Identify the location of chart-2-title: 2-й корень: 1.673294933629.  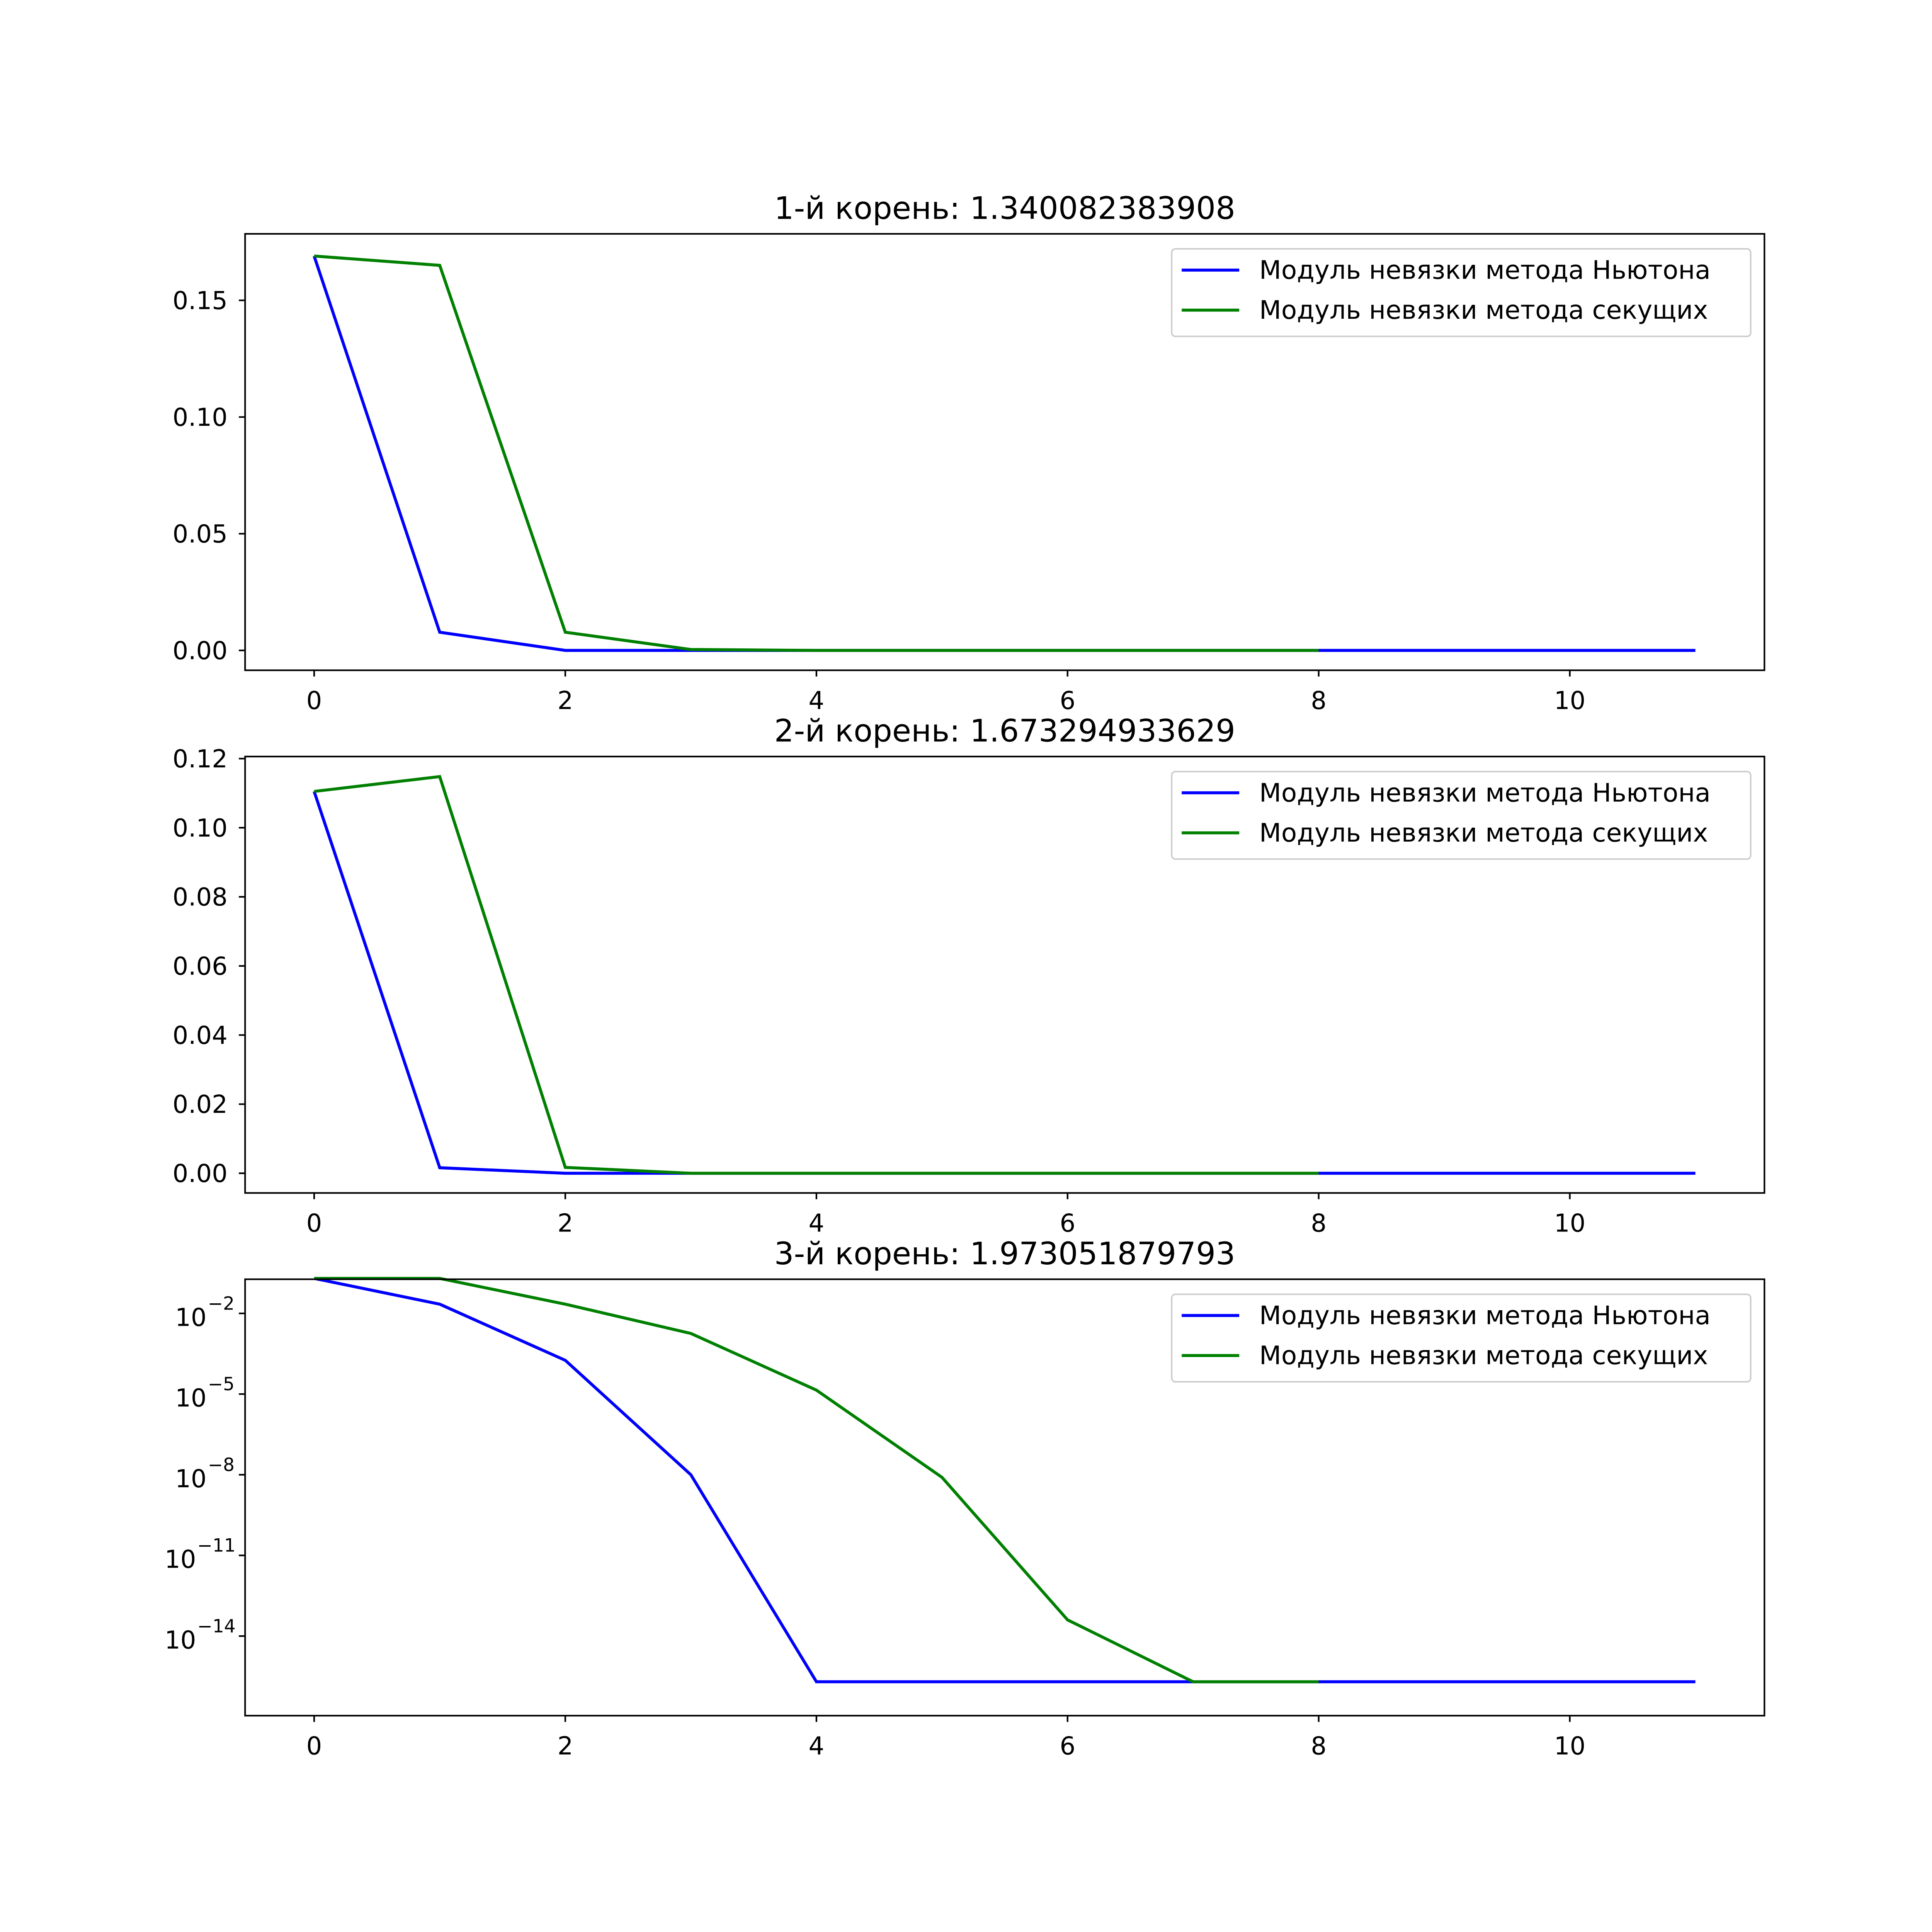
(1005, 731).